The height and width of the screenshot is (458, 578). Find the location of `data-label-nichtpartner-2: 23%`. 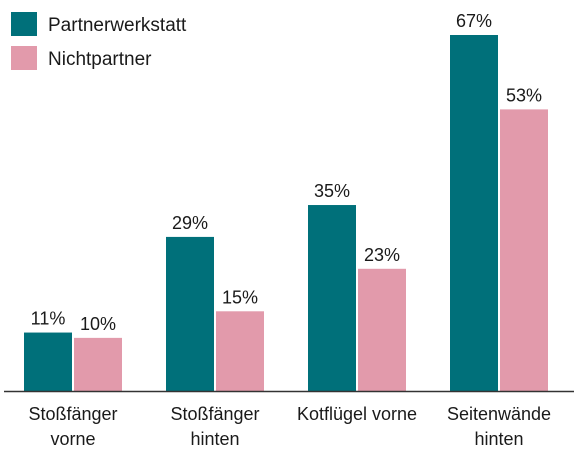

data-label-nichtpartner-2: 23% is located at coordinates (382, 255).